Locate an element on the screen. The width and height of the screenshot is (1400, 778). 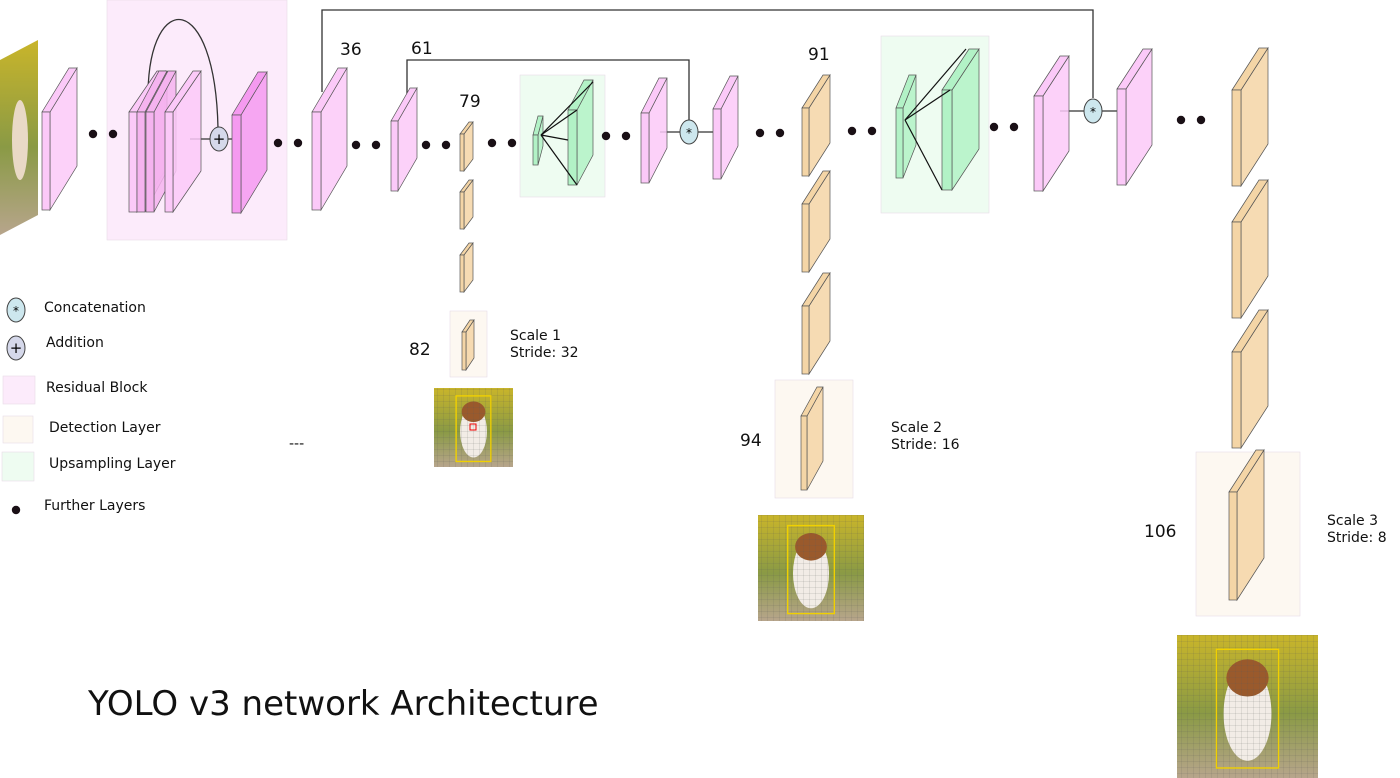
ellipsis: --- is located at coordinates (297, 444).